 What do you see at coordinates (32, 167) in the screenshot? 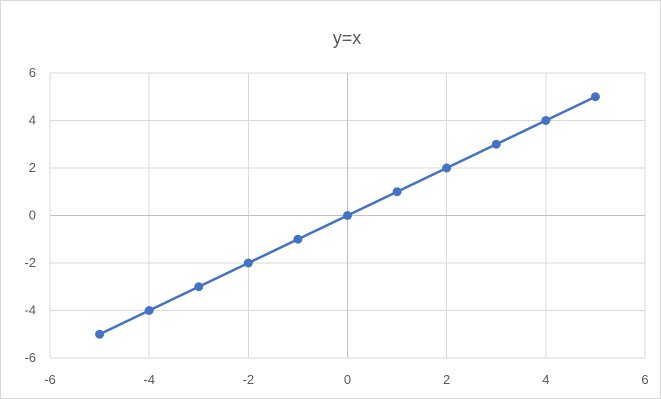
I see `y-tick-label: 2` at bounding box center [32, 167].